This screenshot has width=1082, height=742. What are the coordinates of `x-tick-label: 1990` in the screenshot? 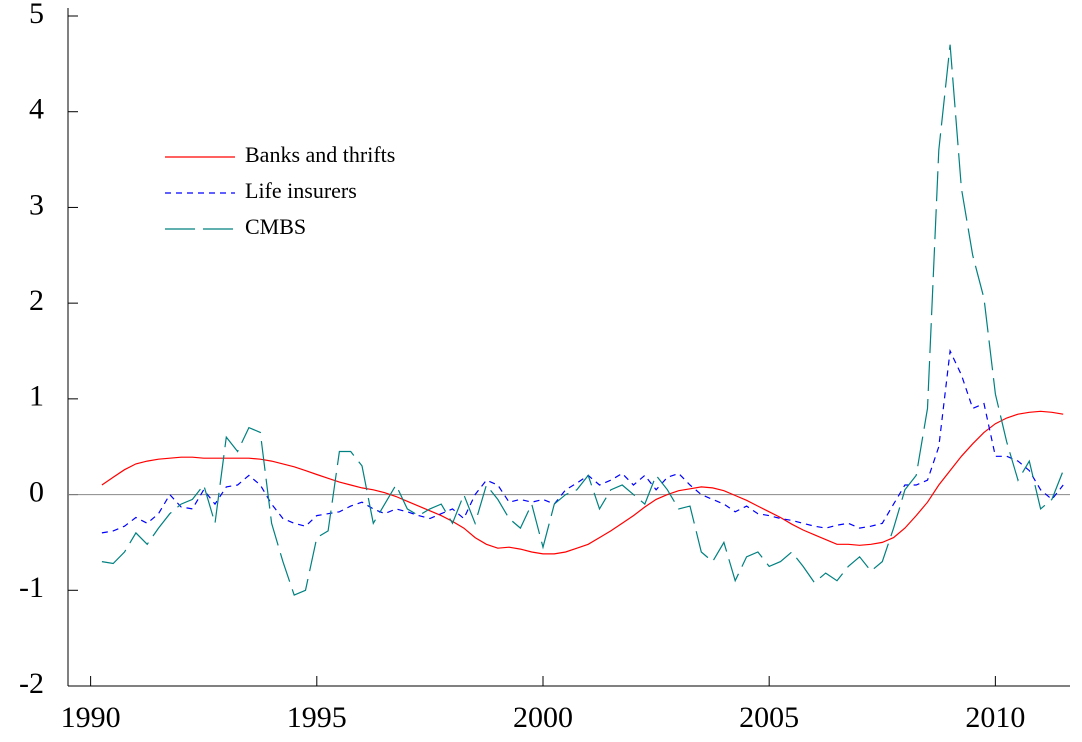 It's located at (91, 717).